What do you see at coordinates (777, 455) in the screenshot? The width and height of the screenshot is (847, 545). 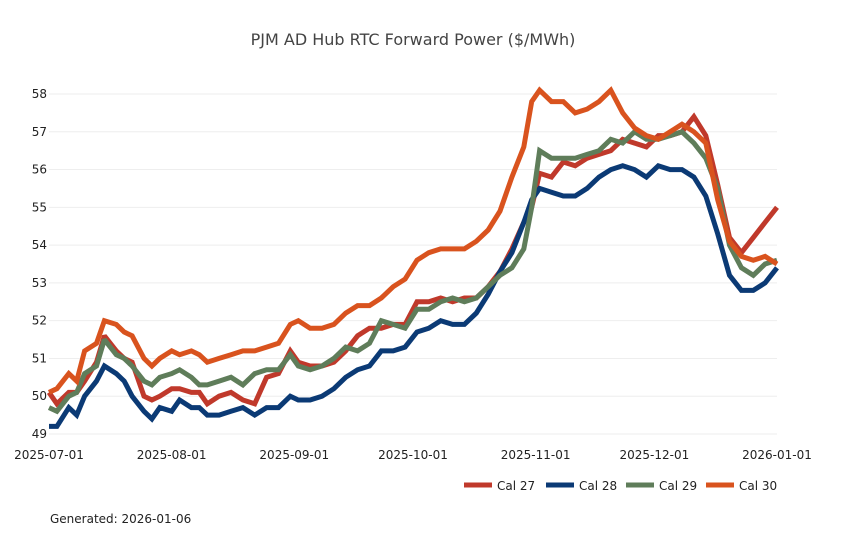 I see `x-tick-label: 2026-01-01` at bounding box center [777, 455].